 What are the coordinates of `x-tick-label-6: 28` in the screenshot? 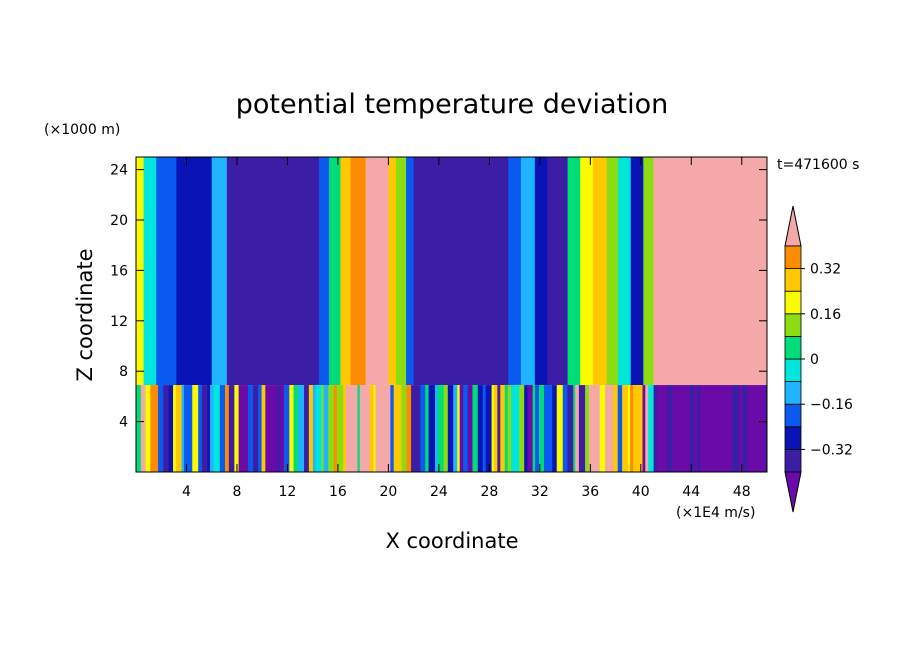 It's located at (489, 492).